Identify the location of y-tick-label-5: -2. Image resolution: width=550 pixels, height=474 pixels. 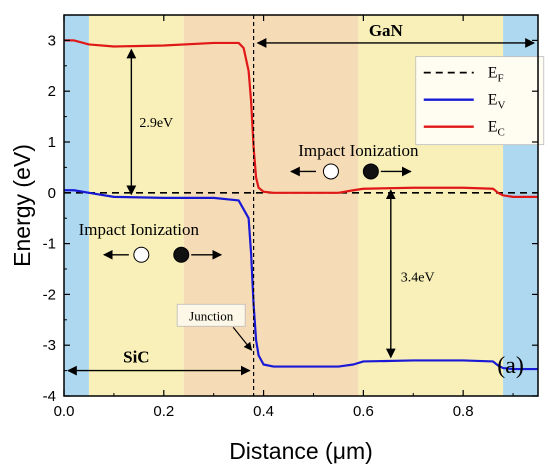
(49, 294).